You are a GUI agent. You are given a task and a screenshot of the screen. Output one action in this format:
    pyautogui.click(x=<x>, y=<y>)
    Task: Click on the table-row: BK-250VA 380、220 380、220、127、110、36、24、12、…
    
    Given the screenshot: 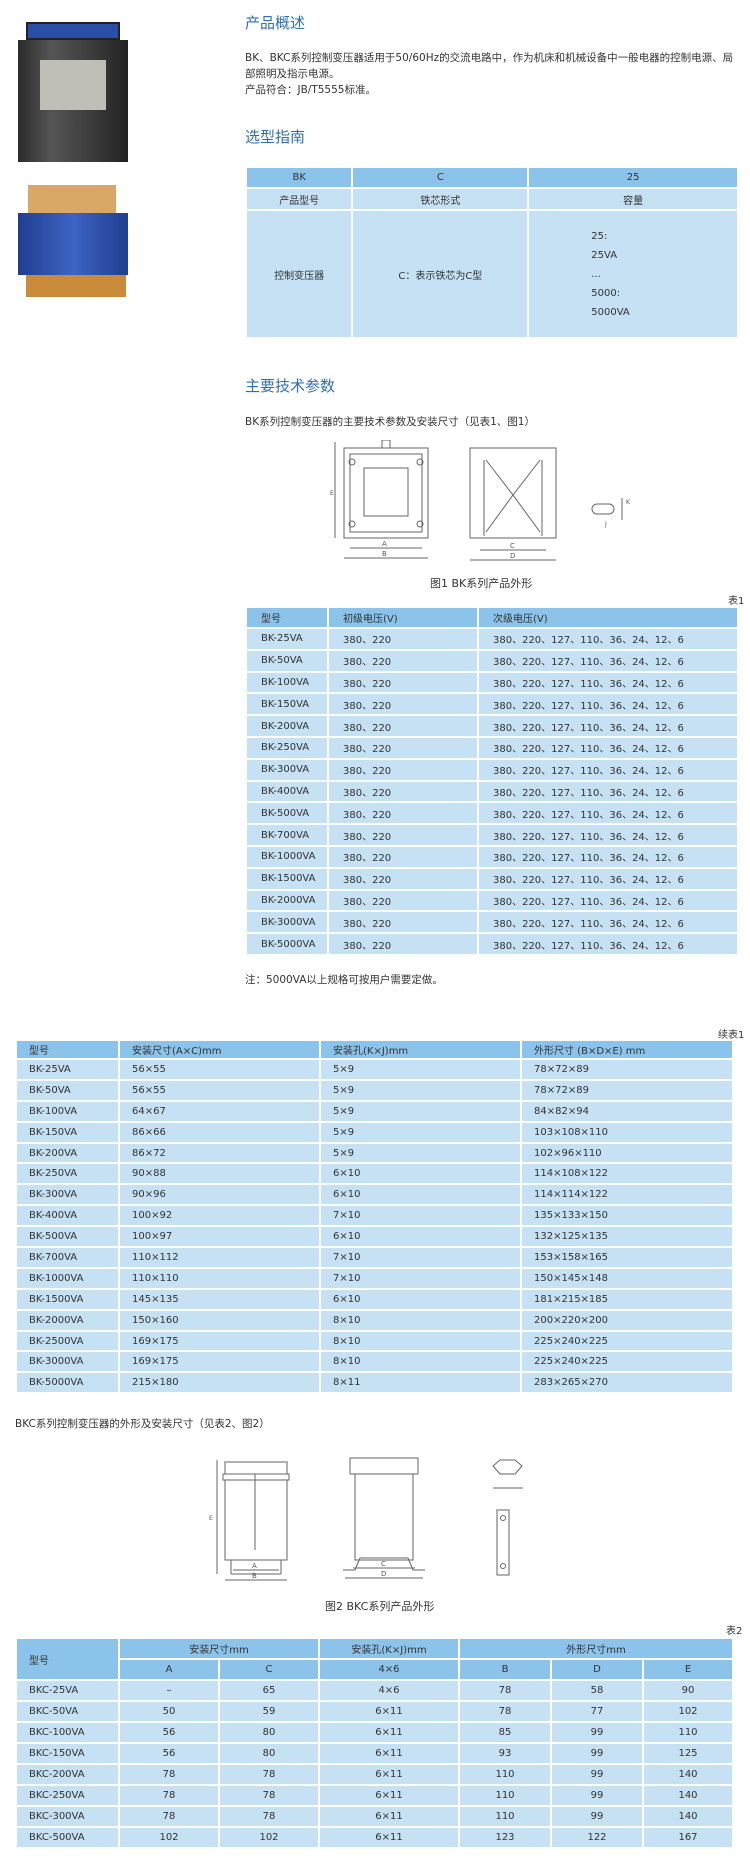 What is the action you would take?
    pyautogui.click(x=492, y=747)
    